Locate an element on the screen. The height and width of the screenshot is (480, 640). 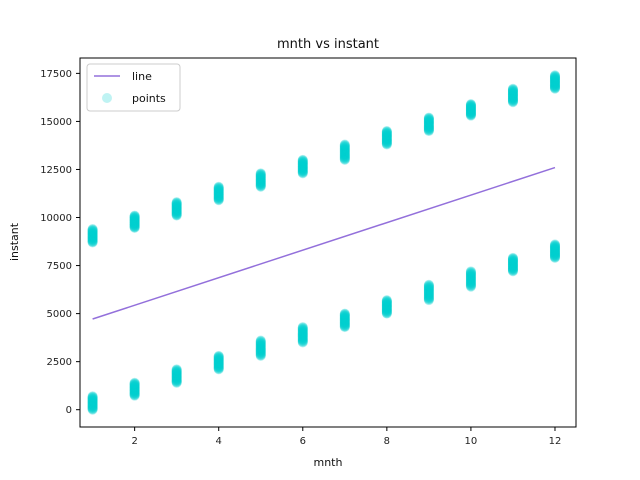
y-tick-label: 2500 is located at coordinates (59, 362).